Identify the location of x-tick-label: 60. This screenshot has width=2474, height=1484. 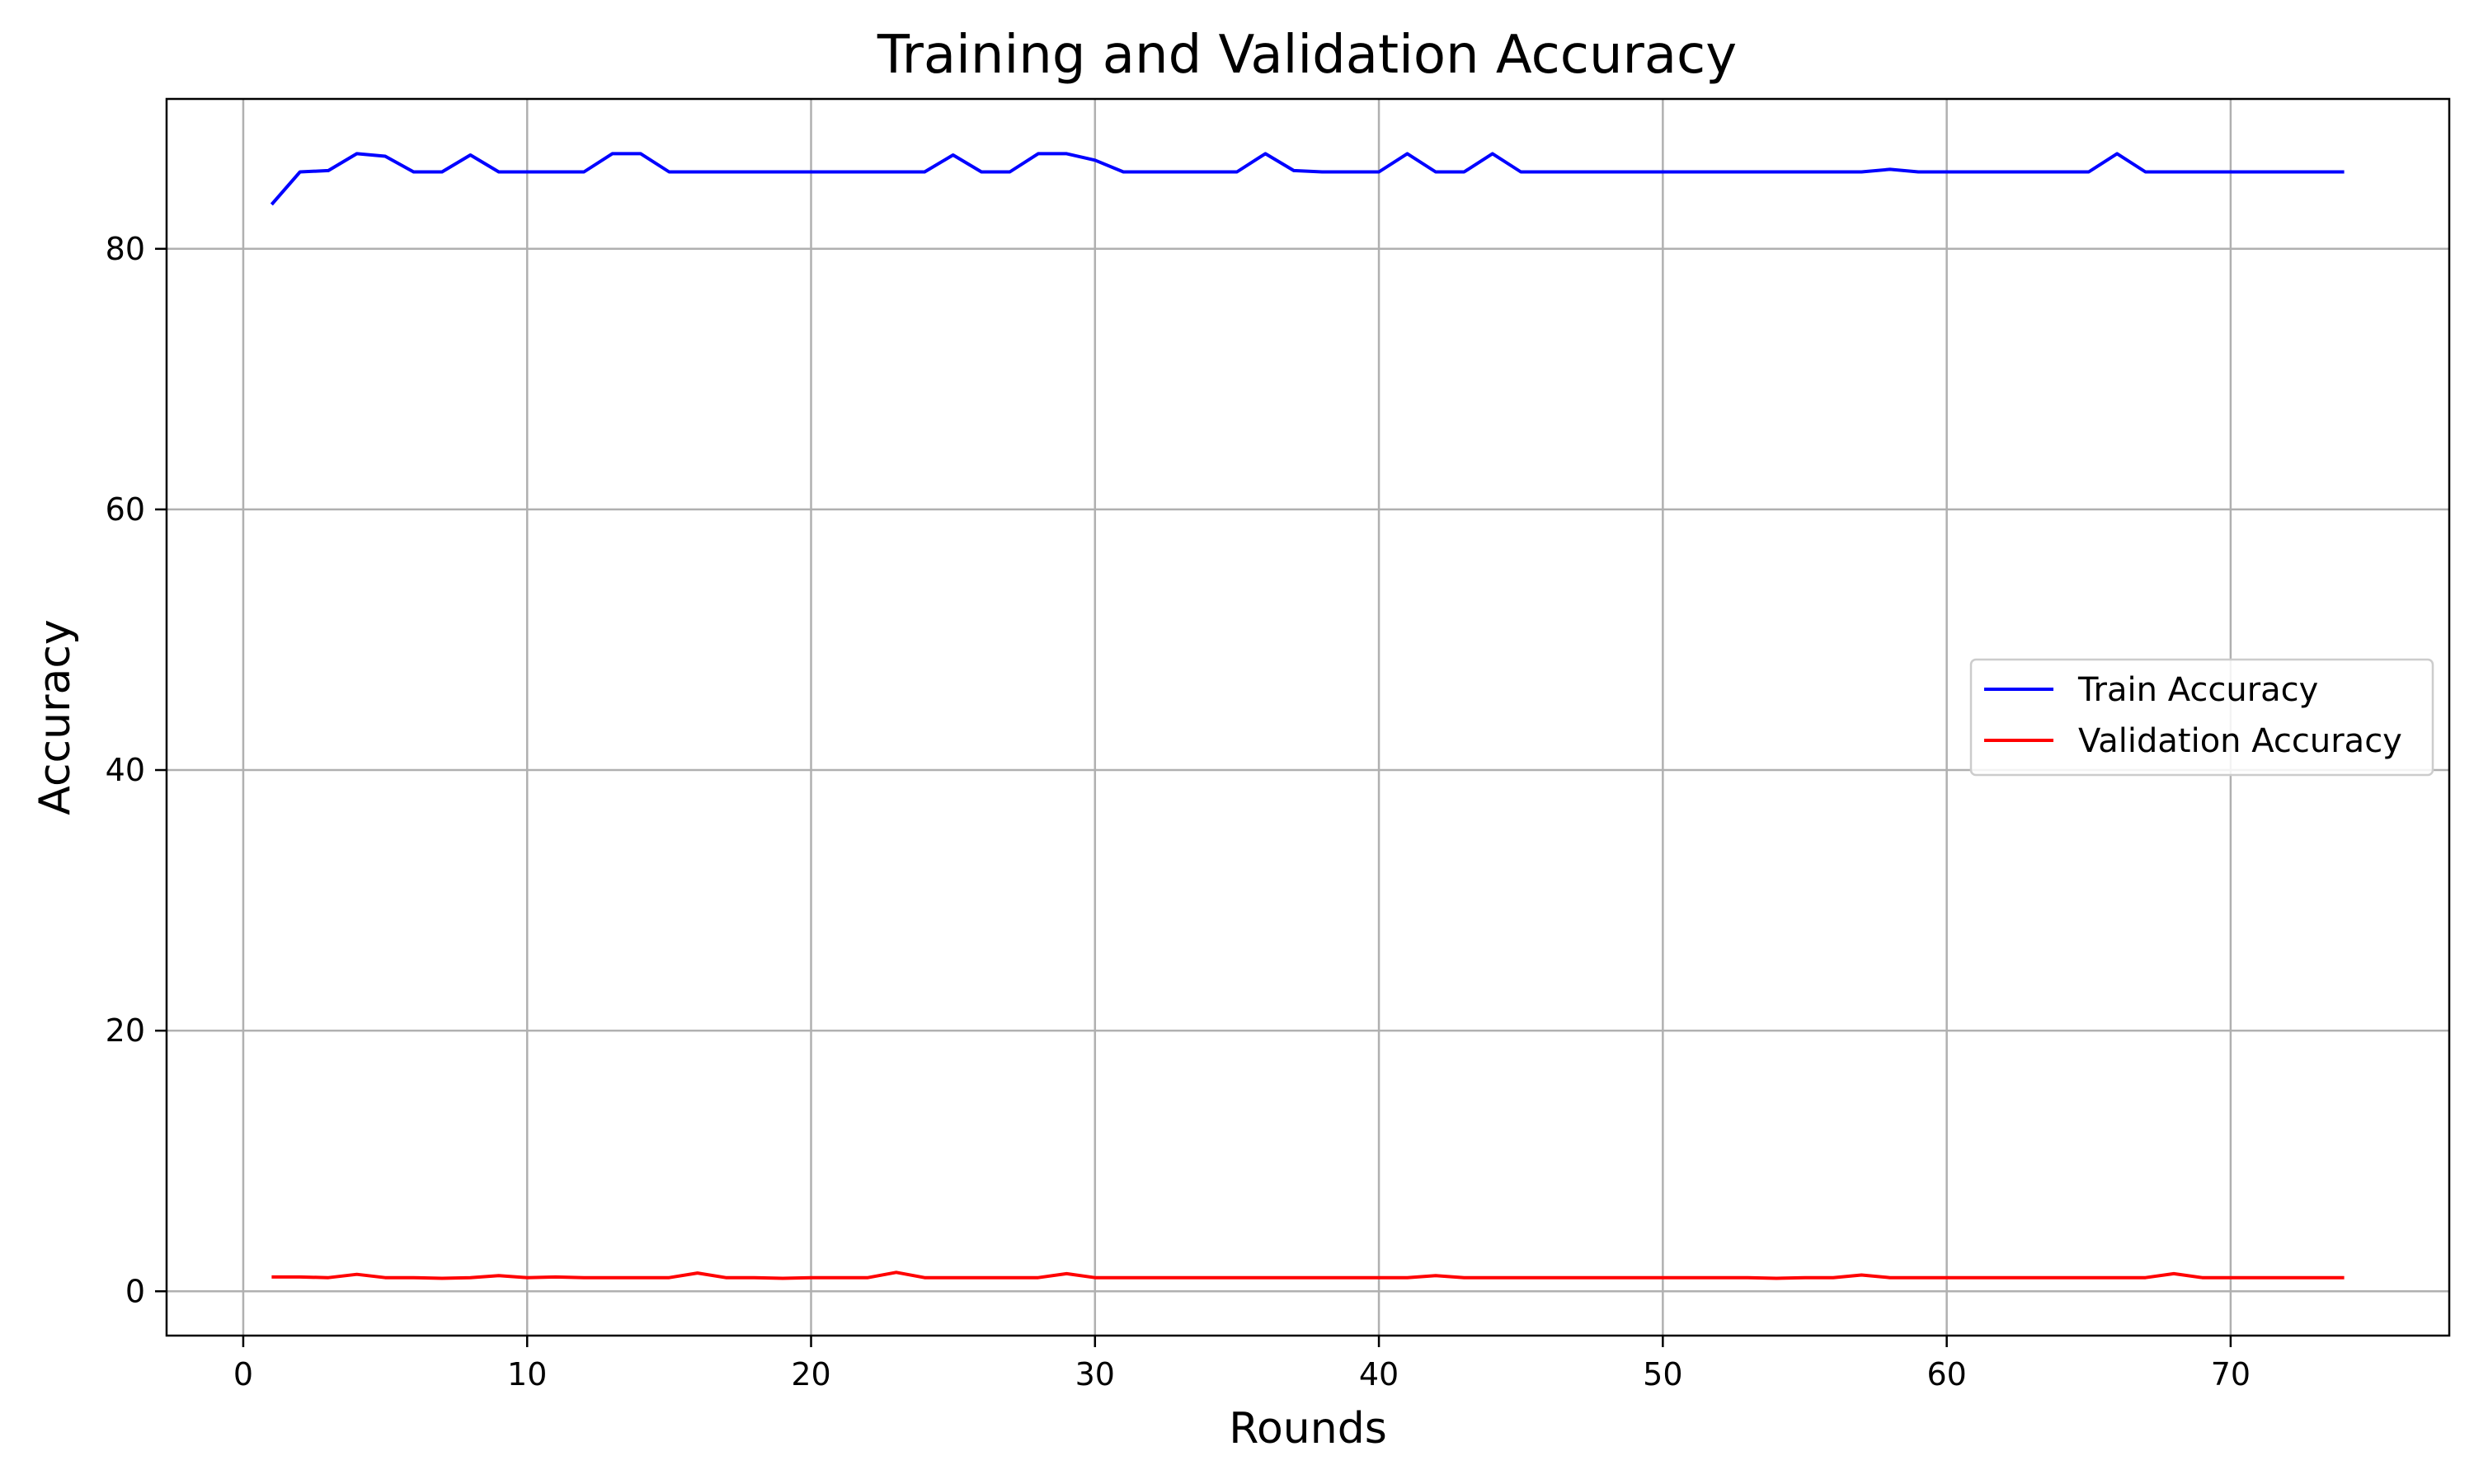
(1946, 1374).